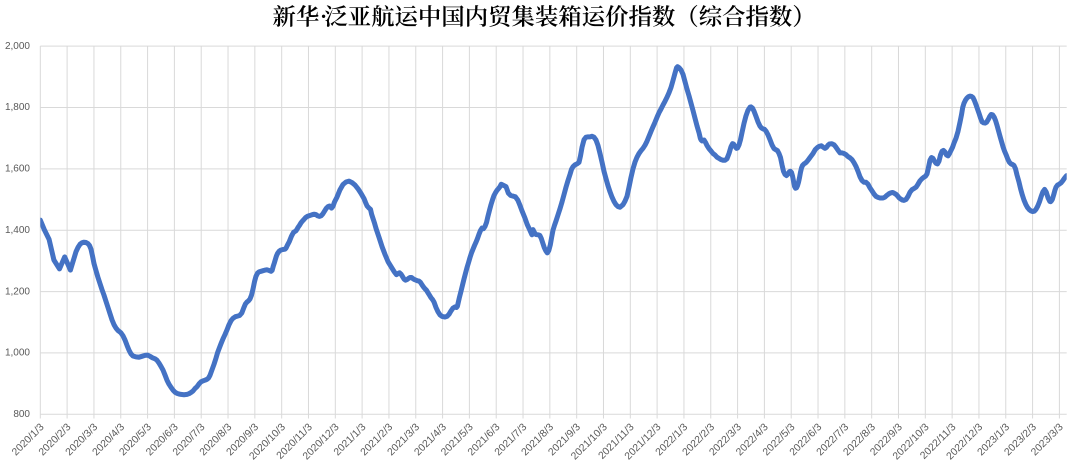  I want to click on svg-text: 1,600, so click(17, 169).